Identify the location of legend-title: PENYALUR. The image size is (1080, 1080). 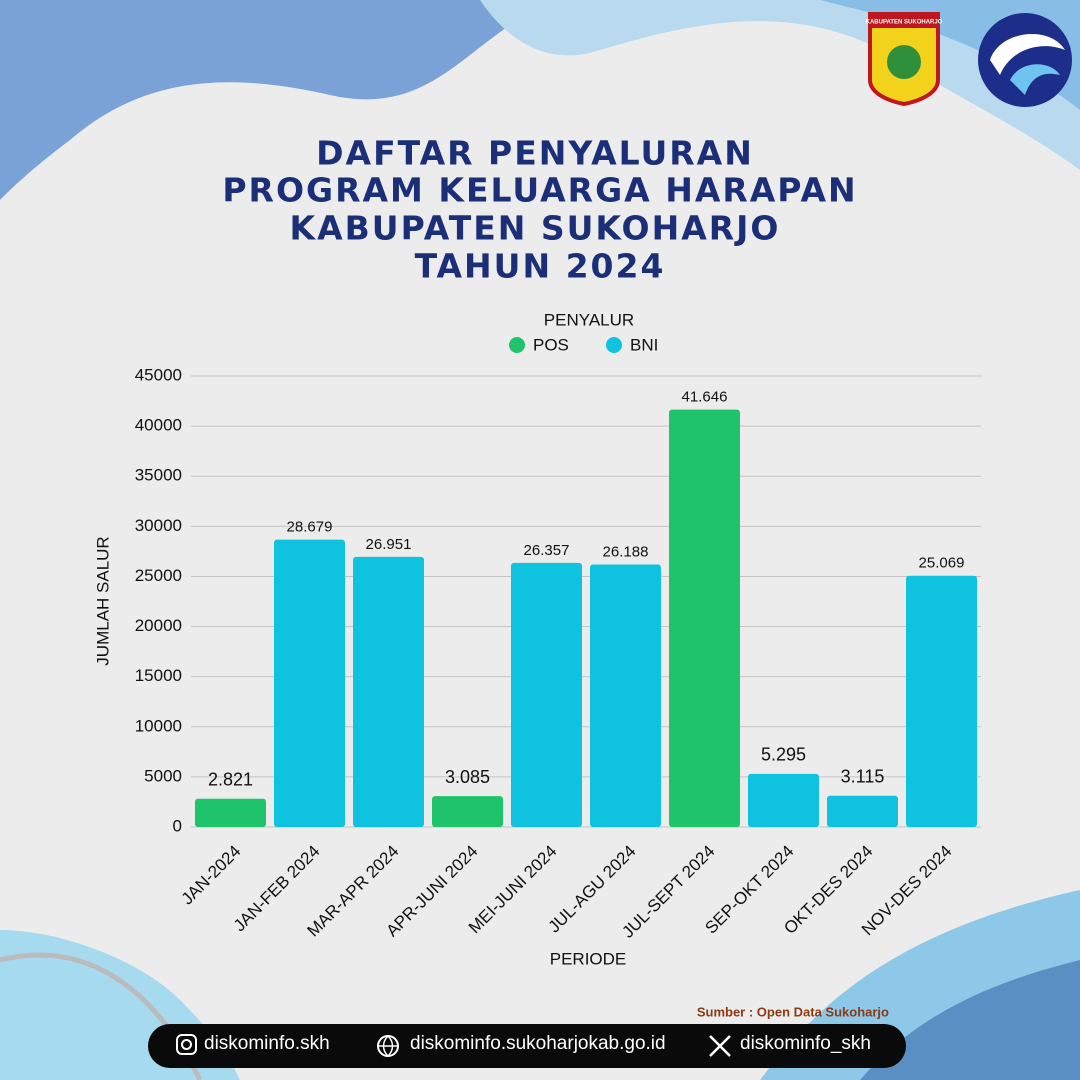
(589, 319).